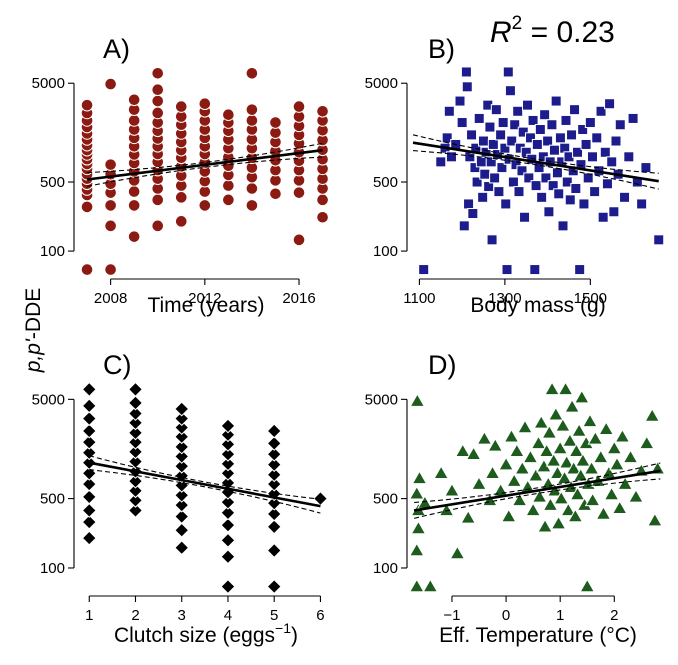  Describe the element at coordinates (537, 483) in the screenshot. I see `ci-upper-line` at that location.